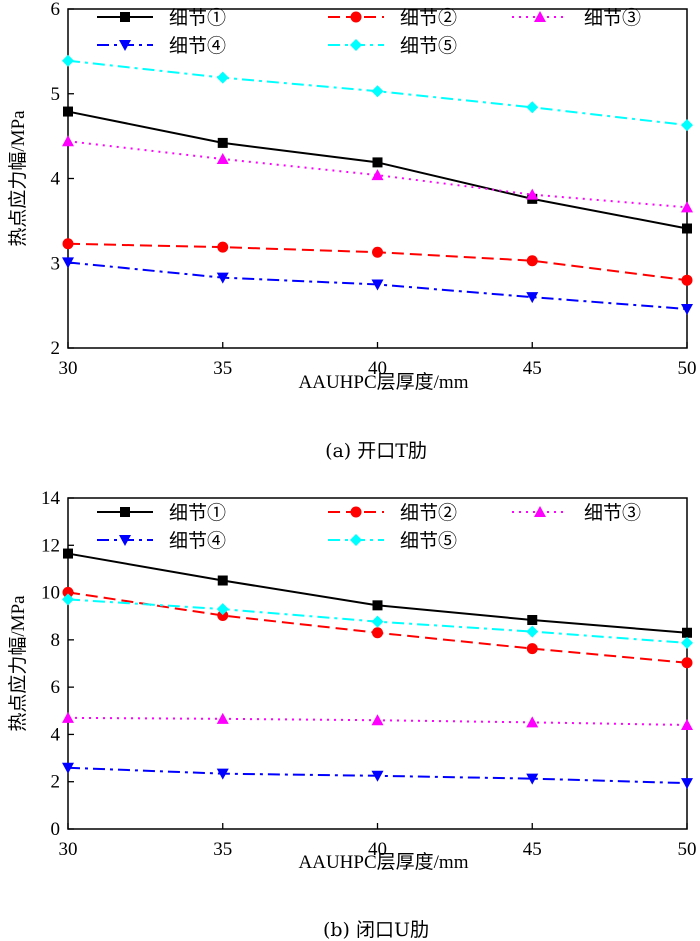 The width and height of the screenshot is (700, 941). I want to click on x-tick-label: 35, so click(222, 368).